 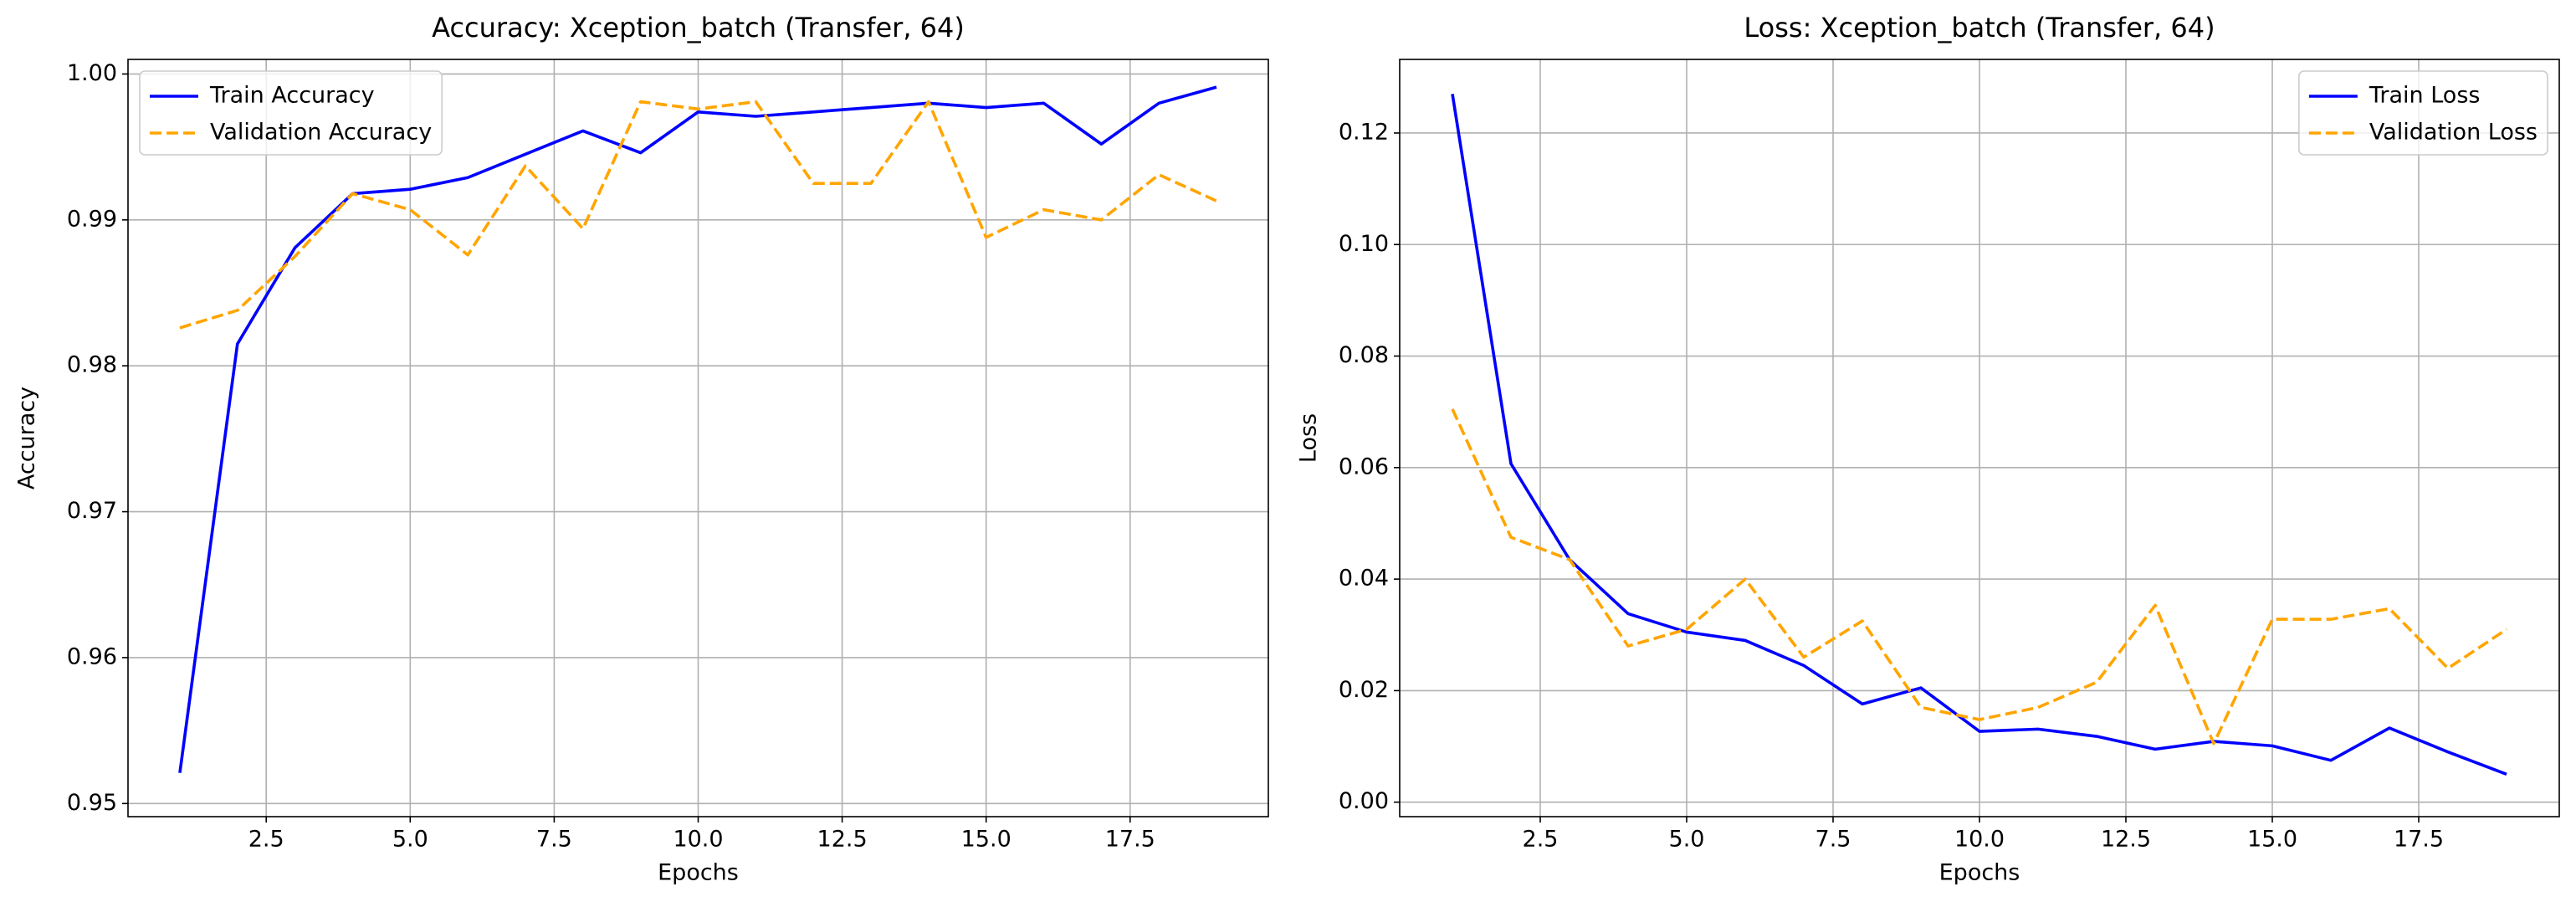 I want to click on y-tick-label: 0.96, so click(x=92, y=656).